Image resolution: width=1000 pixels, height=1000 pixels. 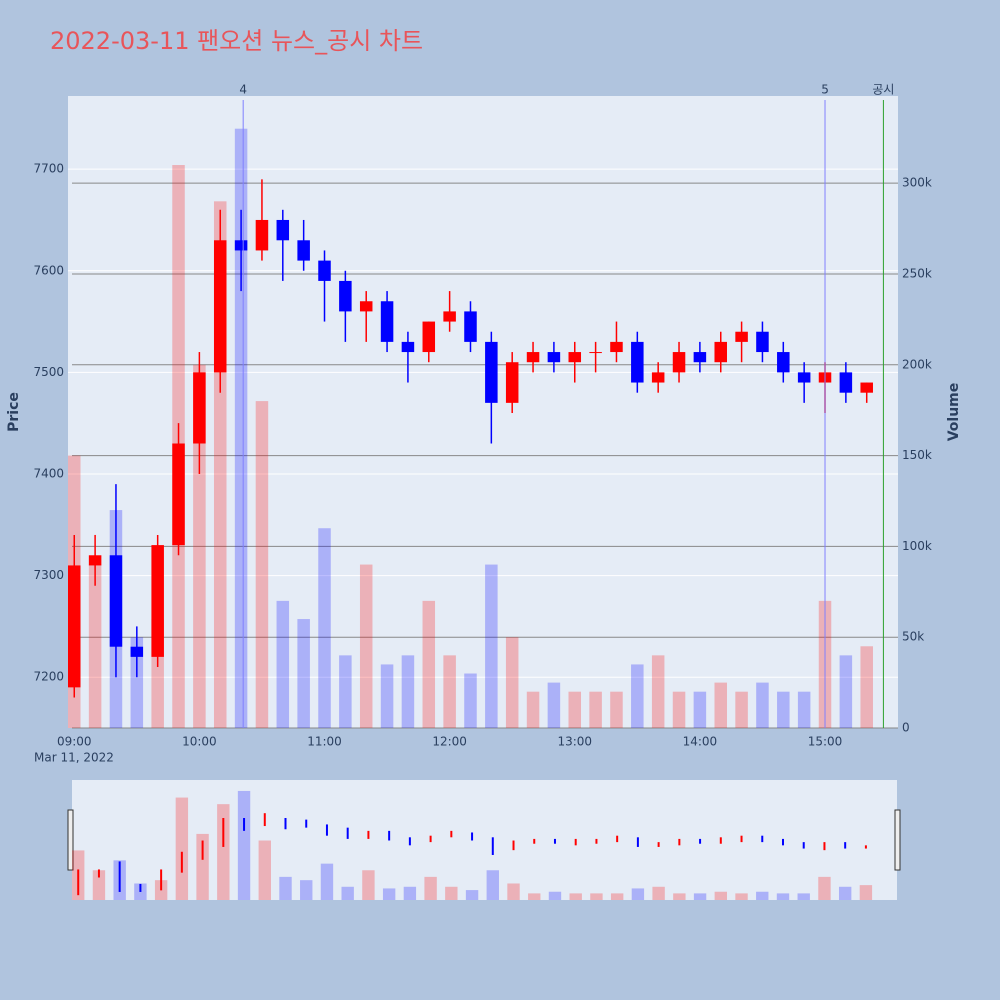 What do you see at coordinates (906, 728) in the screenshot?
I see `y2-tick-label: 0` at bounding box center [906, 728].